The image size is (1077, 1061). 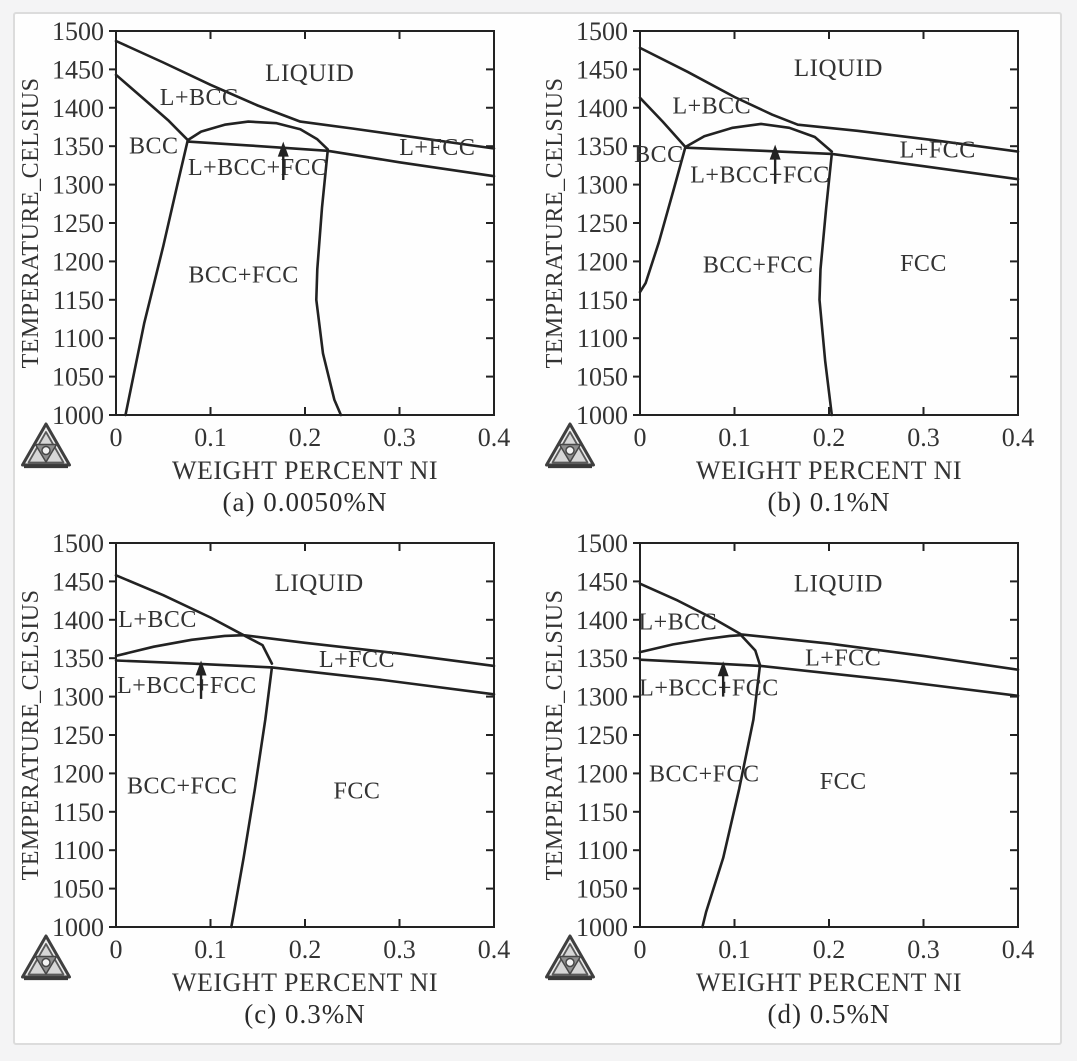 I want to click on phase-boundary-liquidus, so click(x=829, y=99).